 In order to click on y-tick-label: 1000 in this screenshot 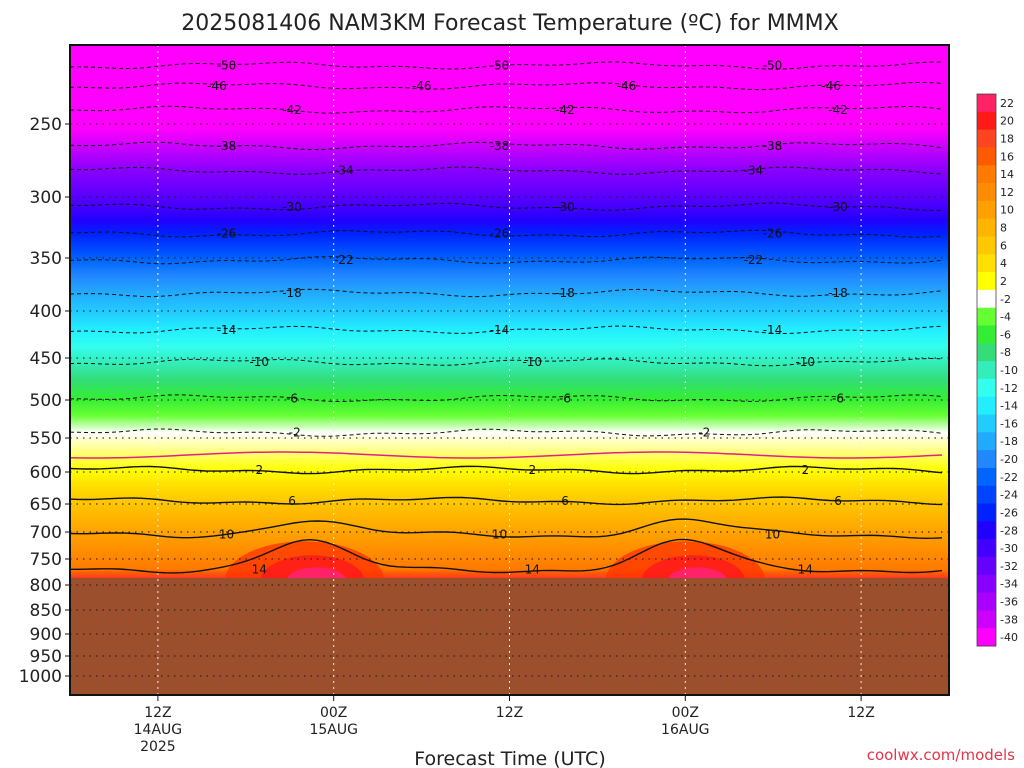, I will do `click(40, 677)`.